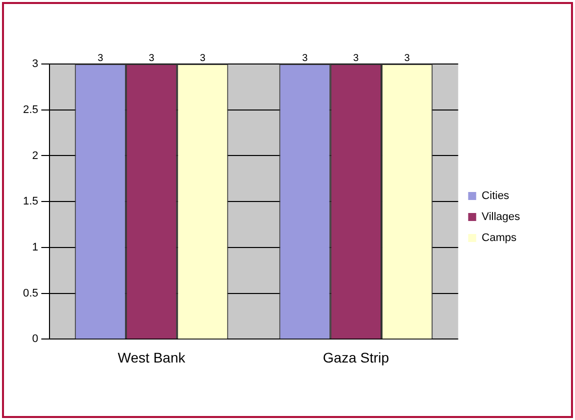 This screenshot has width=575, height=420. What do you see at coordinates (500, 238) in the screenshot?
I see `legend-label: Camps` at bounding box center [500, 238].